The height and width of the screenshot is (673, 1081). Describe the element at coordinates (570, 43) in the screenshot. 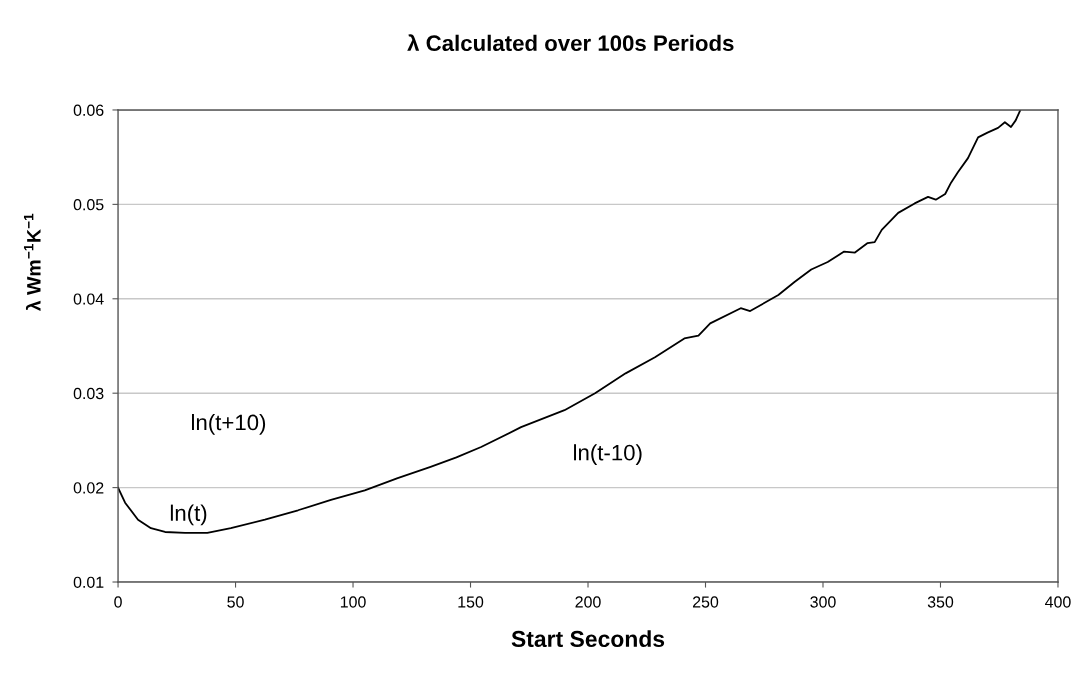

I see `chart-title: λ Calculated over 100s Periods` at that location.